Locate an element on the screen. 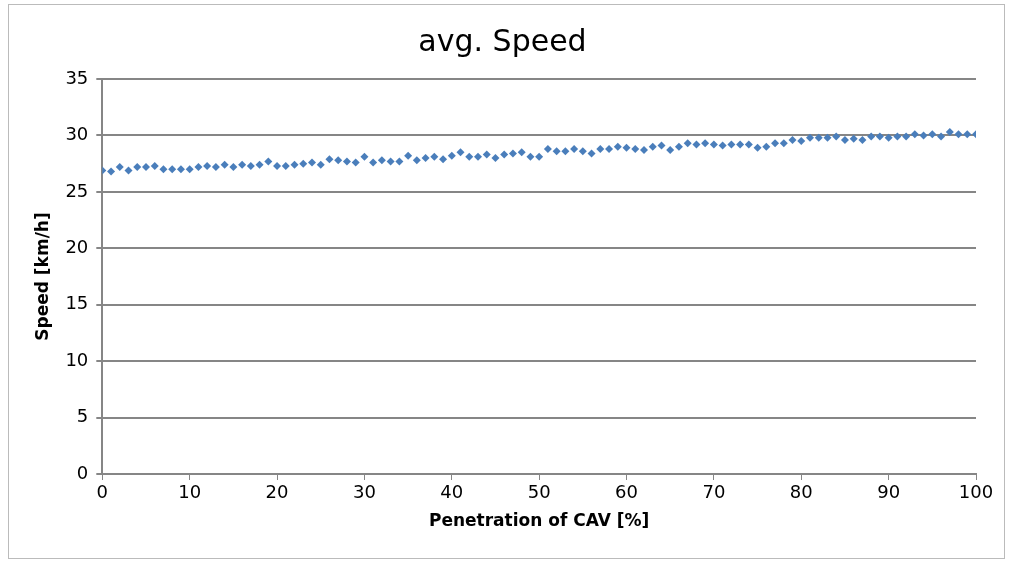  y-tick-label: 35 is located at coordinates (77, 77).